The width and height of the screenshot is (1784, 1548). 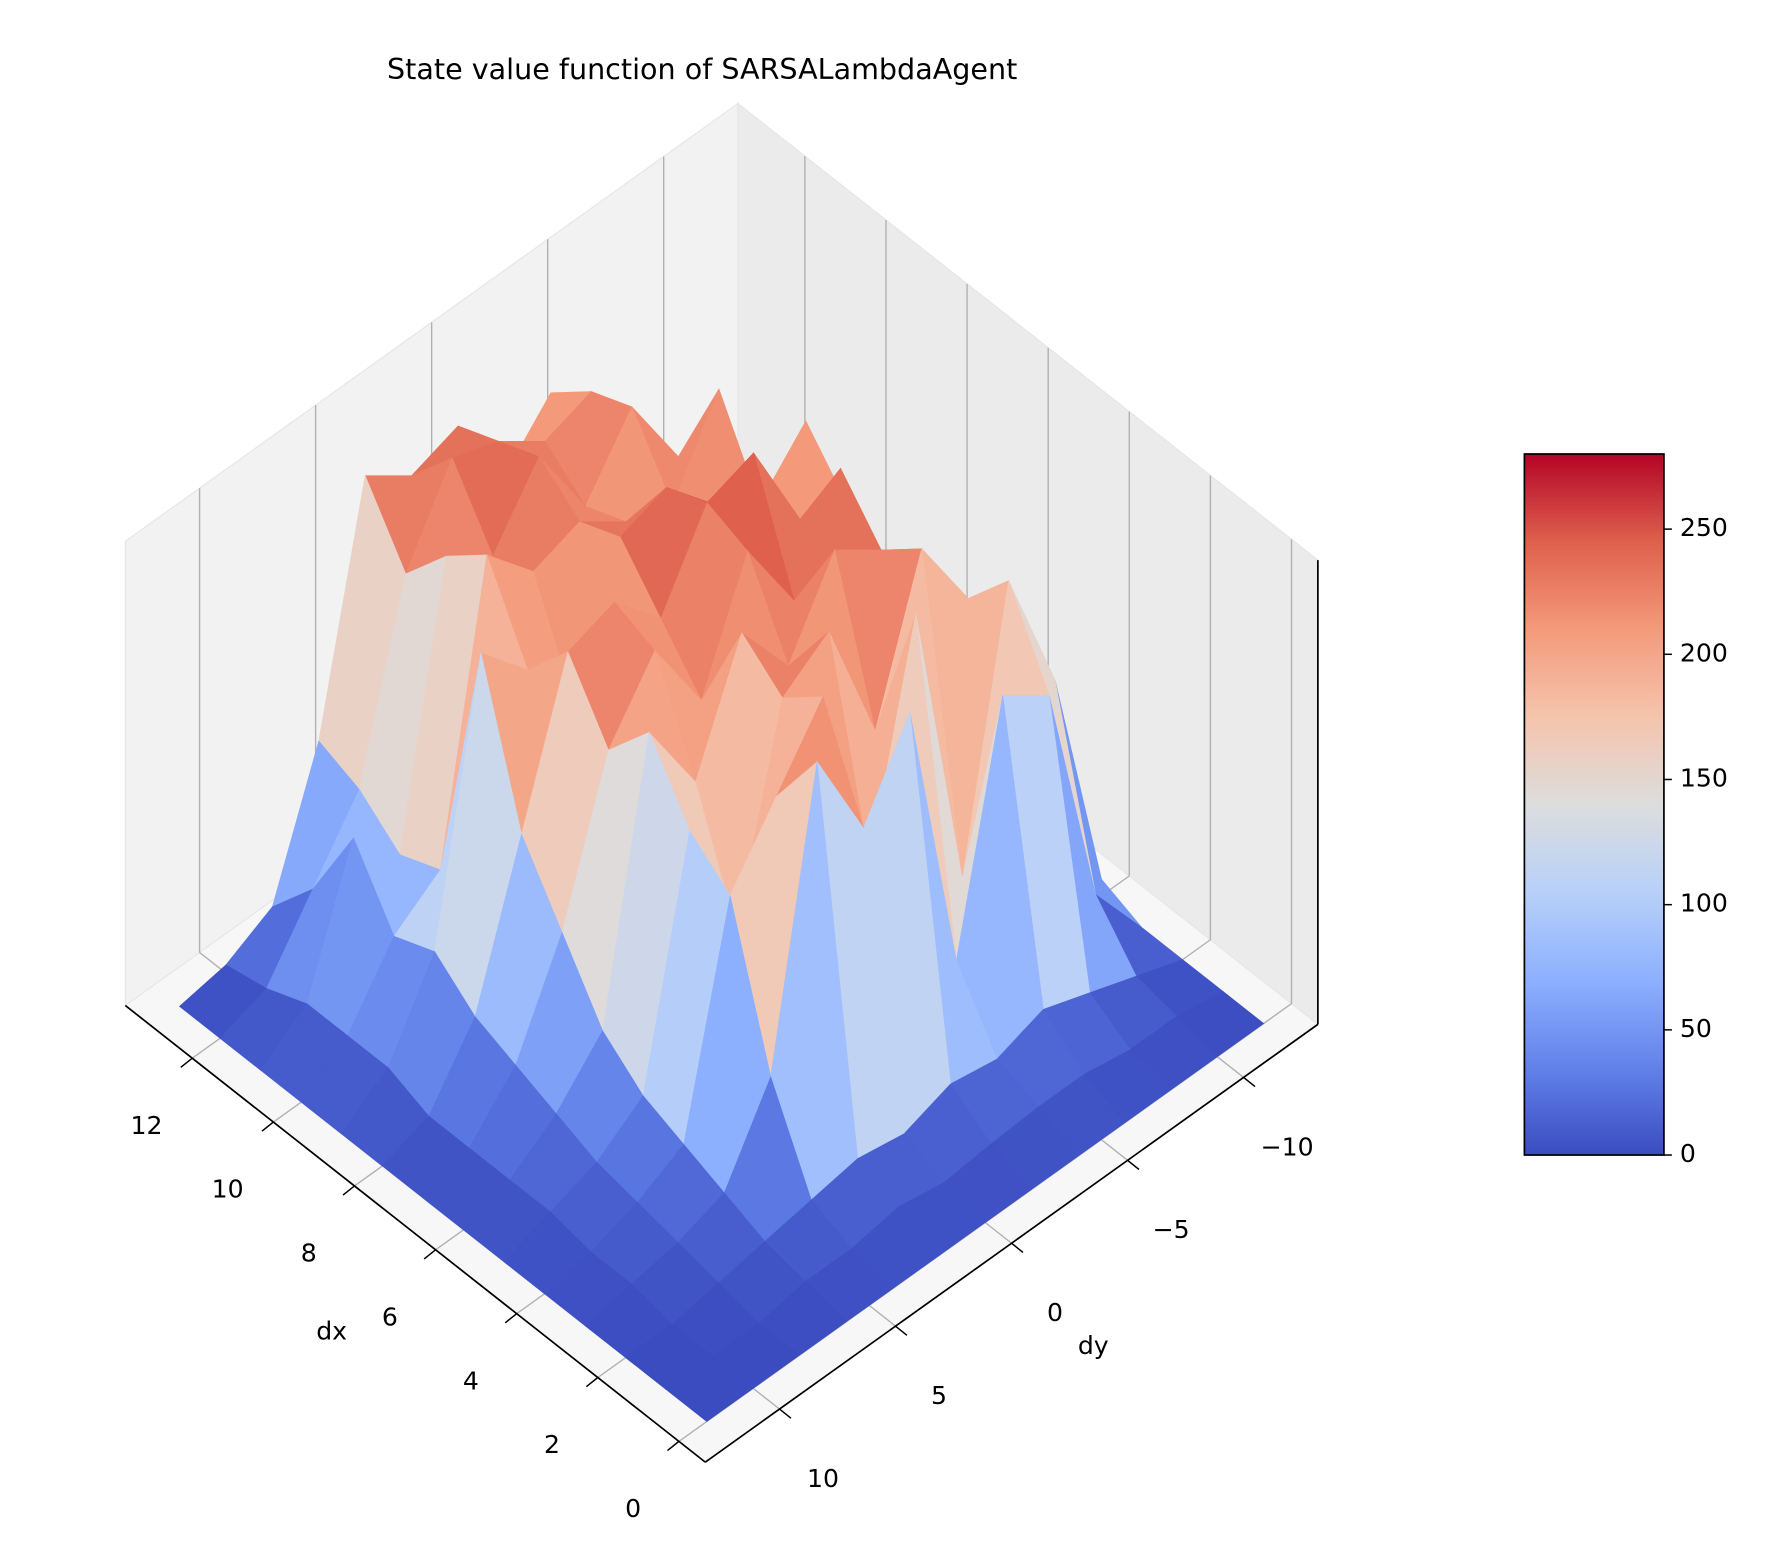 I want to click on y-tick-label: 5, so click(x=939, y=1395).